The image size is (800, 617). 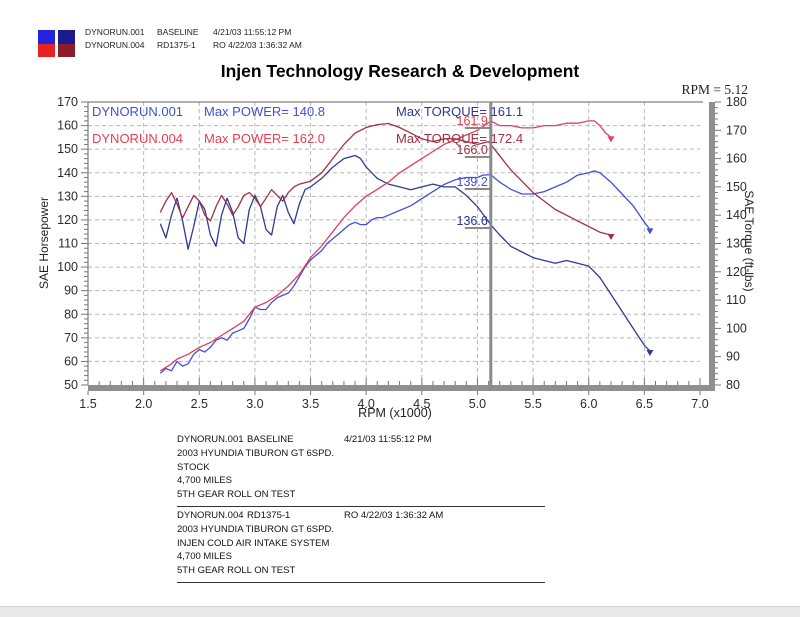 I want to click on y-axis-right-title: SAE Torque (ft-lbs), so click(x=749, y=241).